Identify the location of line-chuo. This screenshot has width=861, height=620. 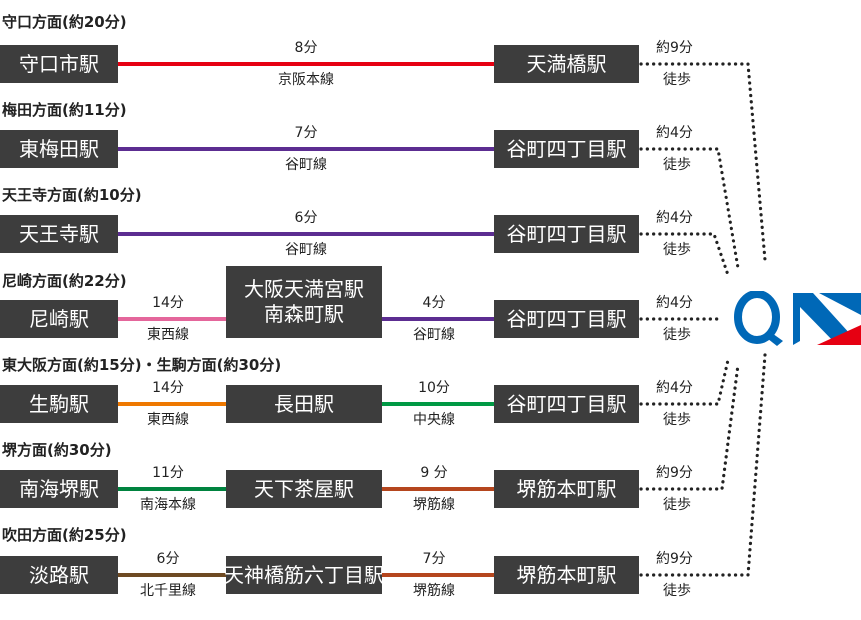
(438, 404).